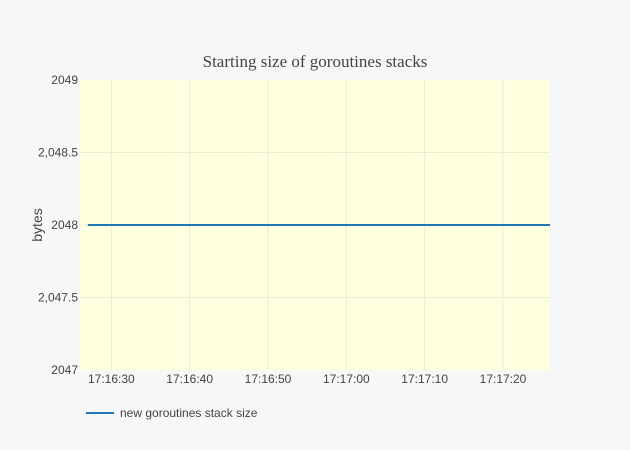 This screenshot has height=450, width=630. I want to click on x-tick-label: 17:17:00, so click(346, 379).